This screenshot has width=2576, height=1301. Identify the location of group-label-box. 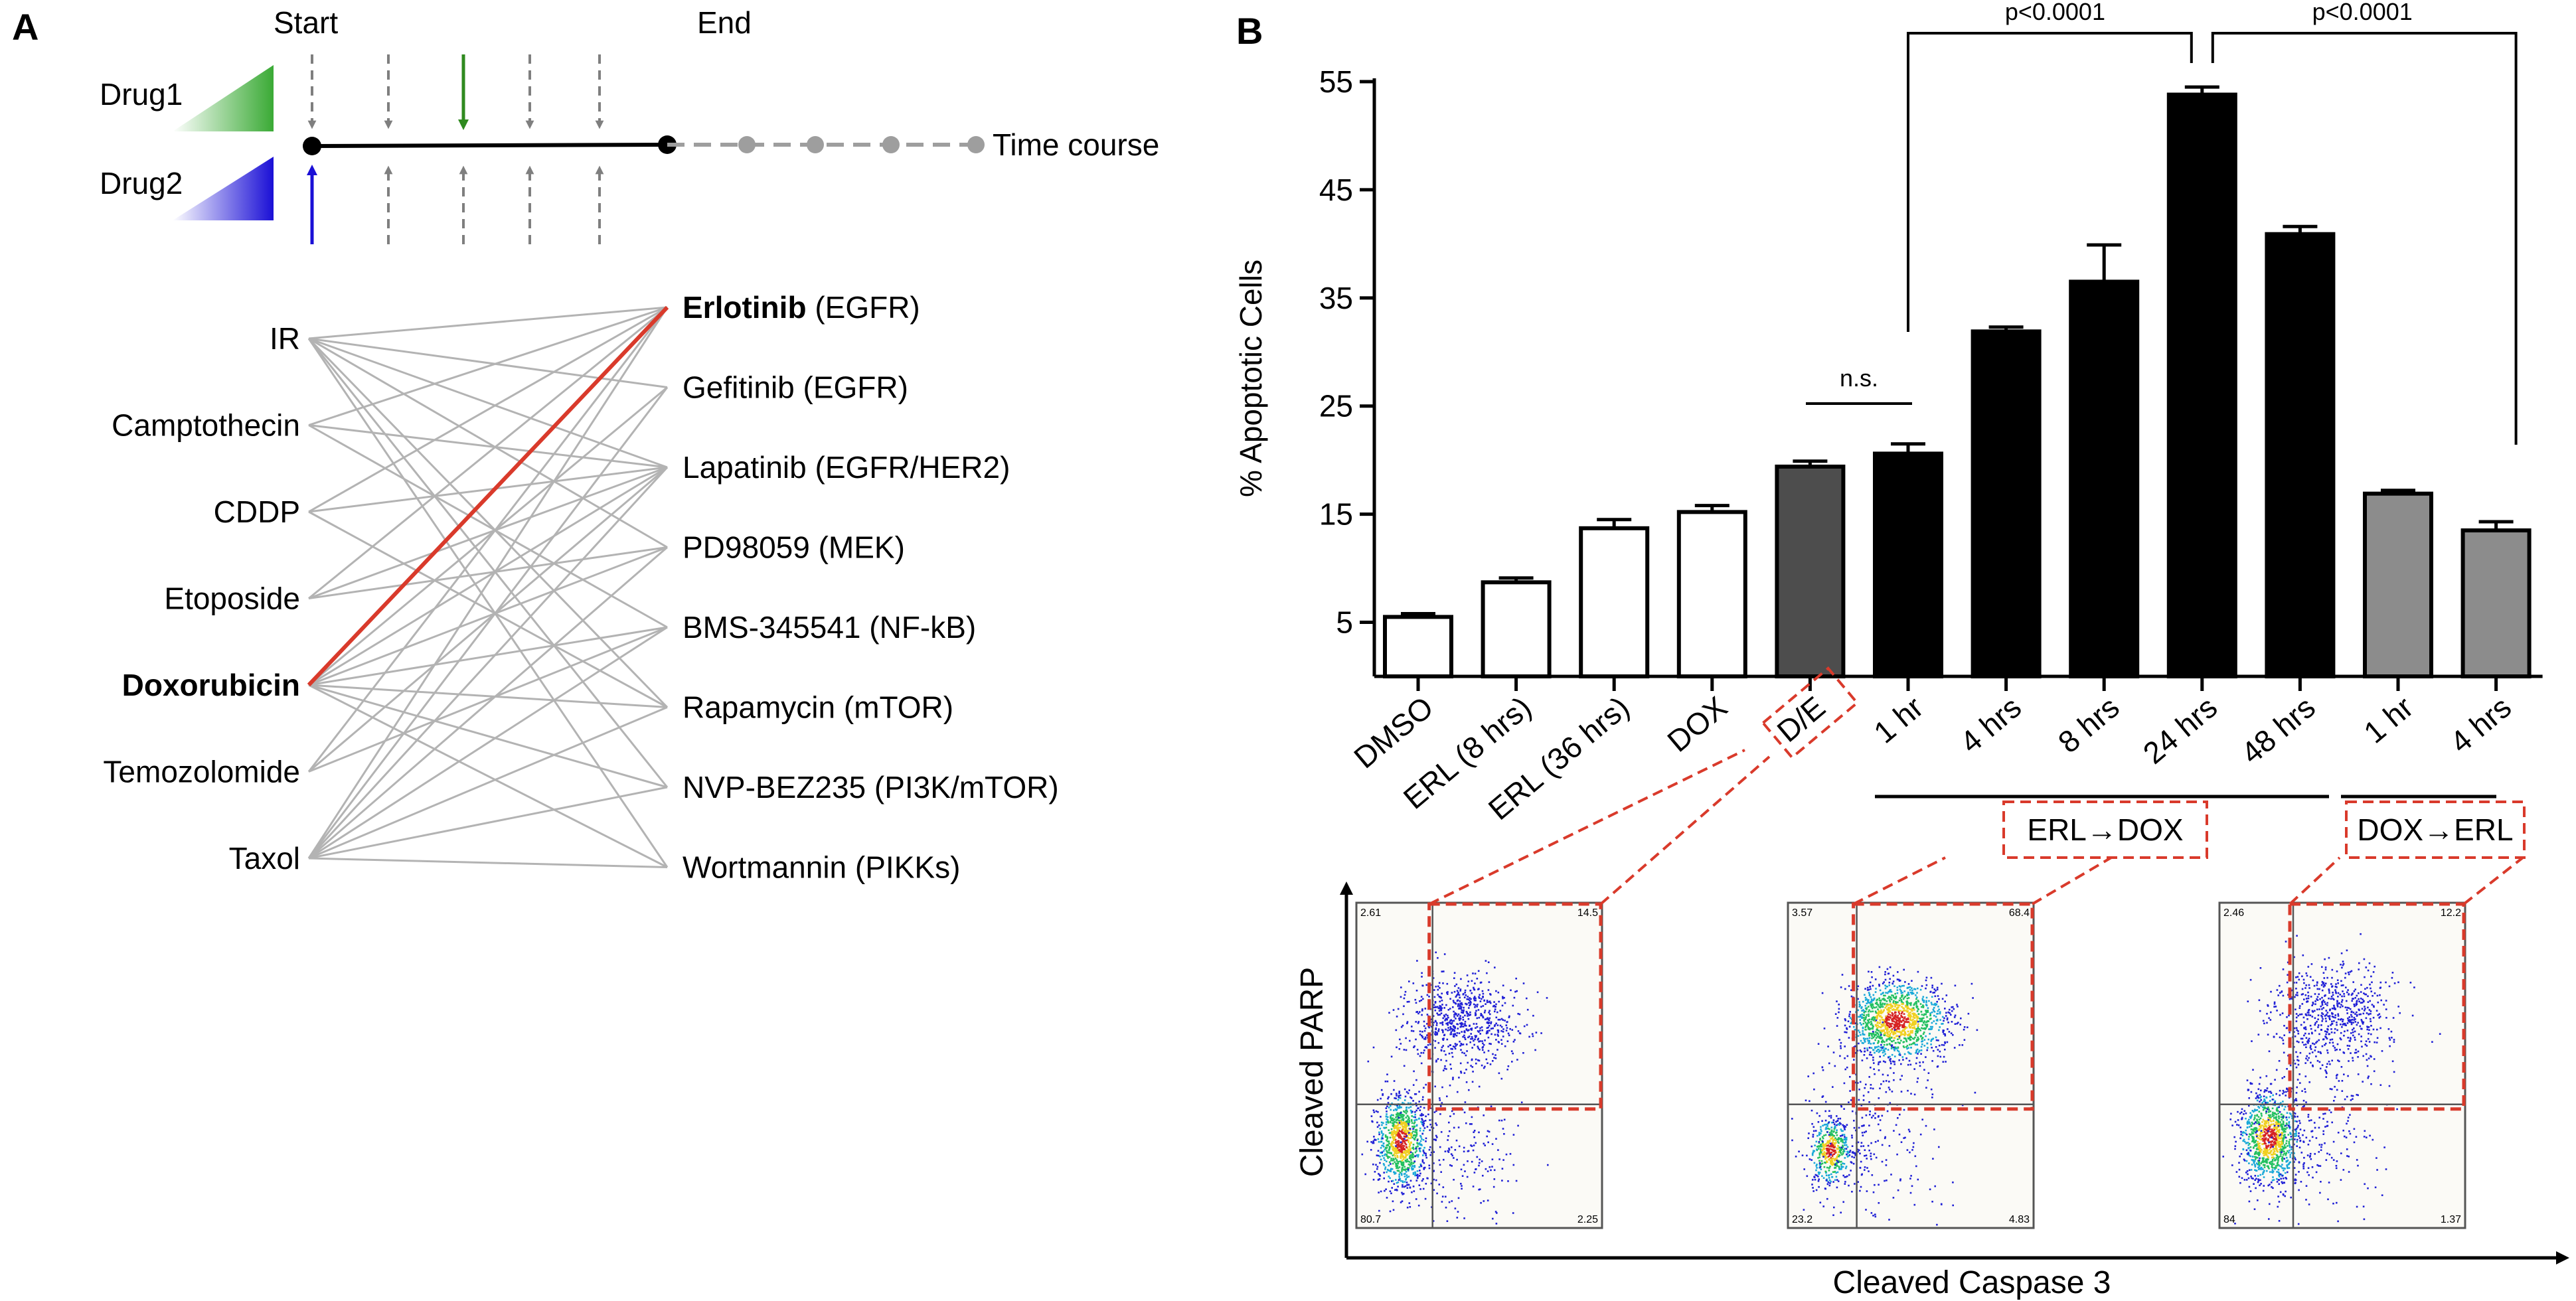
(2105, 830).